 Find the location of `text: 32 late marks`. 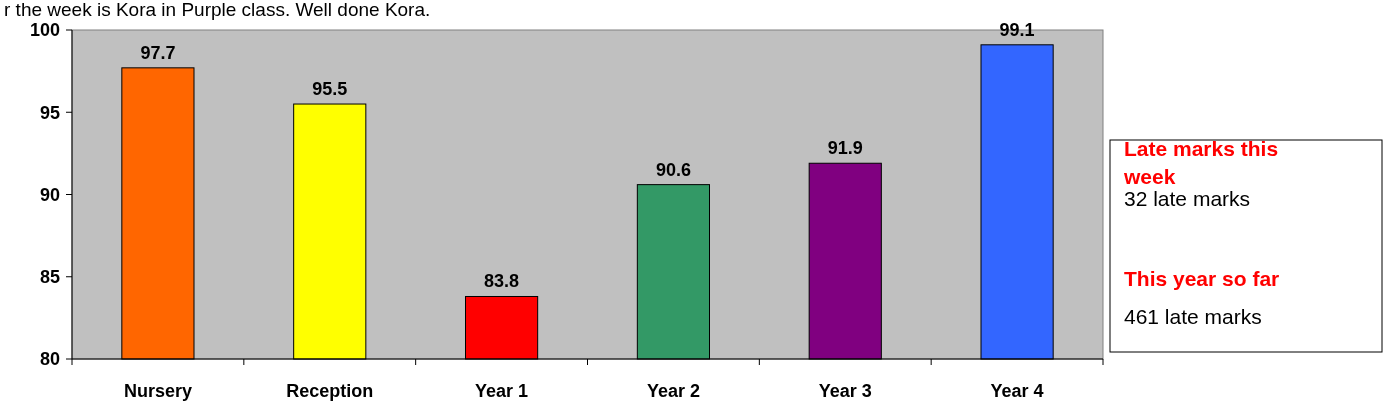

text: 32 late marks is located at coordinates (1187, 198).